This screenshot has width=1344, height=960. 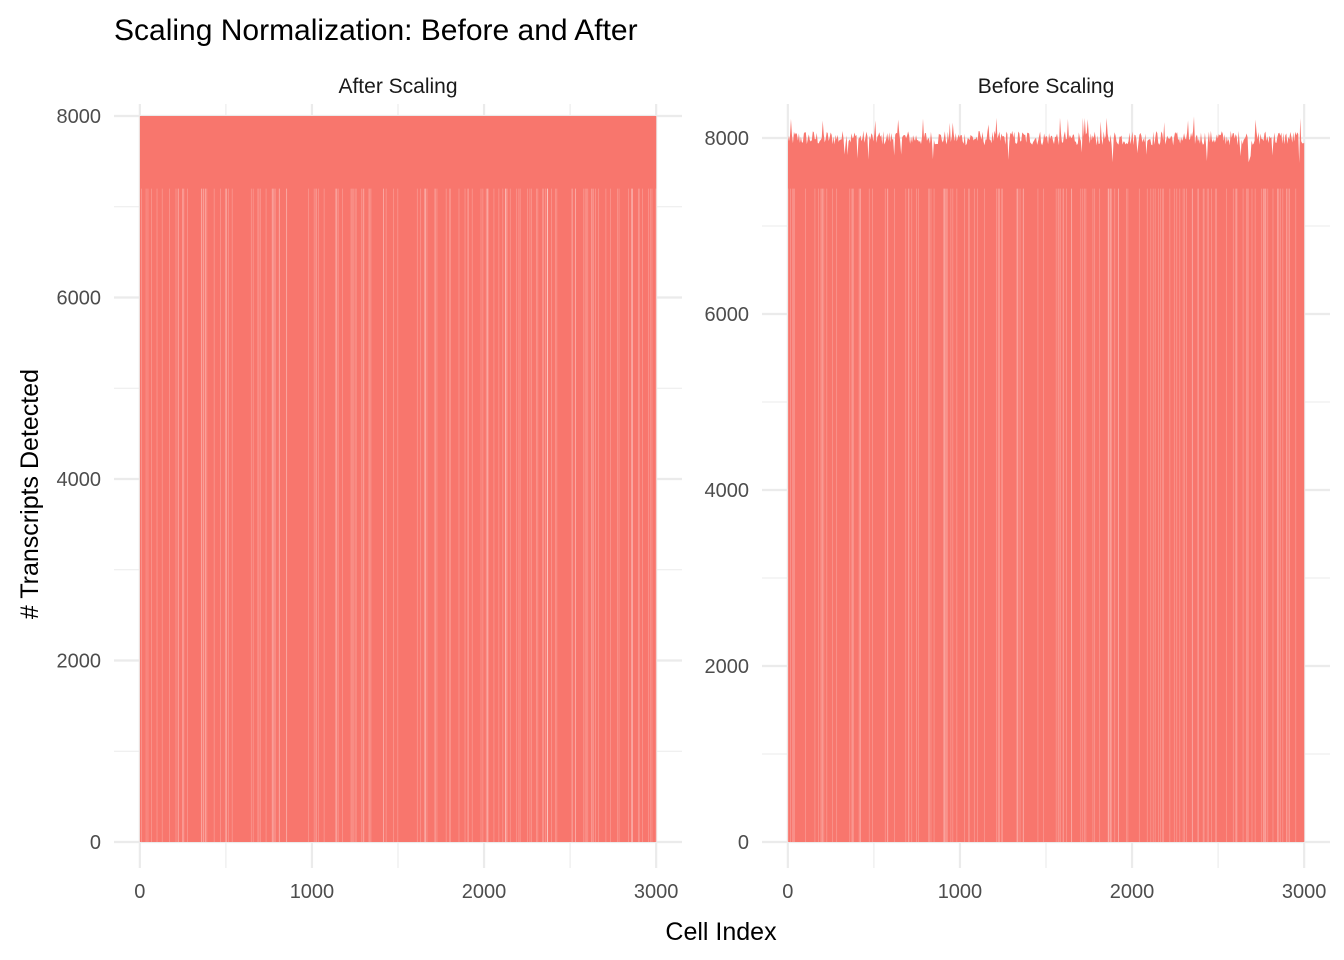 What do you see at coordinates (397, 86) in the screenshot?
I see `facet-strip-label: After Scaling` at bounding box center [397, 86].